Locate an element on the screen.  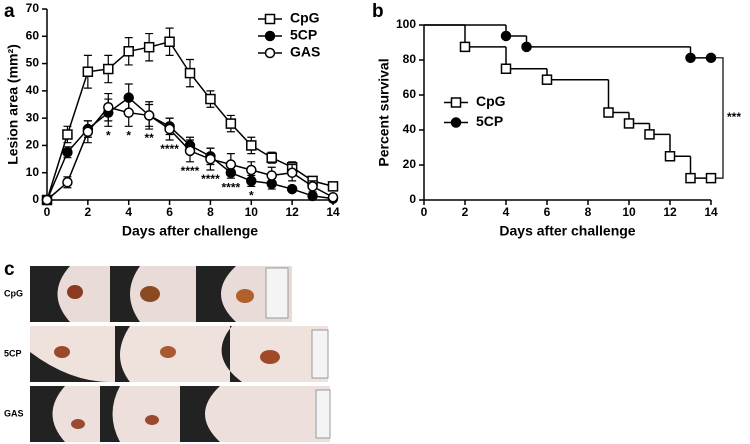
panel-label: a is located at coordinates (9, 11).